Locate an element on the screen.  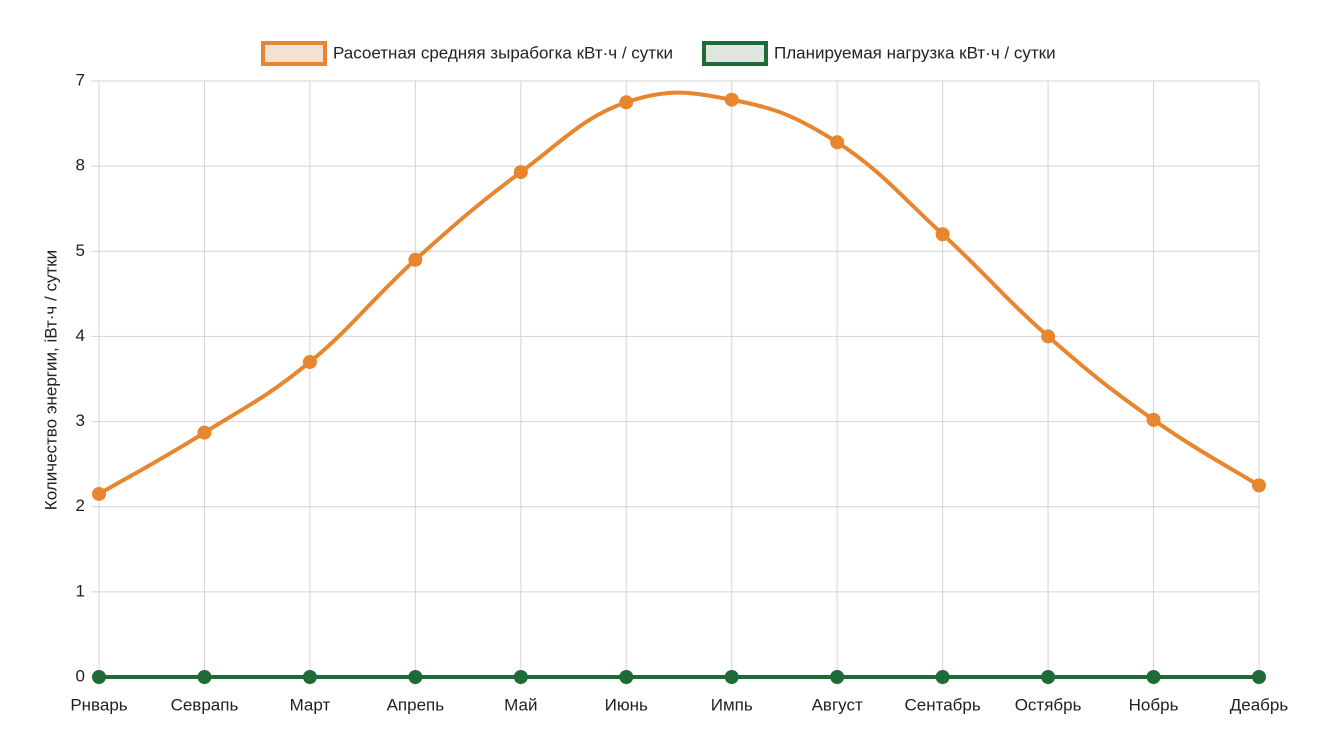
x-tick-label: Остябрь is located at coordinates (1048, 704).